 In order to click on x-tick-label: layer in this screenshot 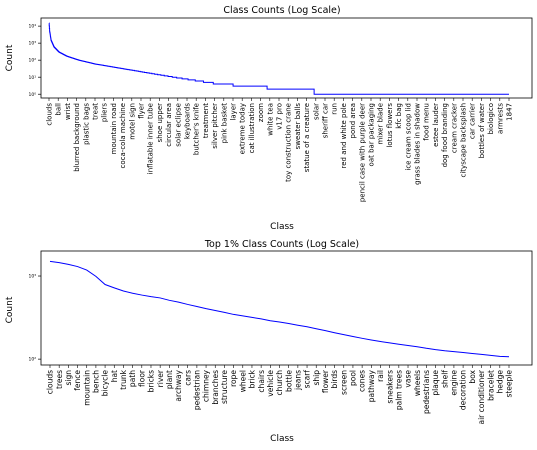, I will do `click(233, 112)`.